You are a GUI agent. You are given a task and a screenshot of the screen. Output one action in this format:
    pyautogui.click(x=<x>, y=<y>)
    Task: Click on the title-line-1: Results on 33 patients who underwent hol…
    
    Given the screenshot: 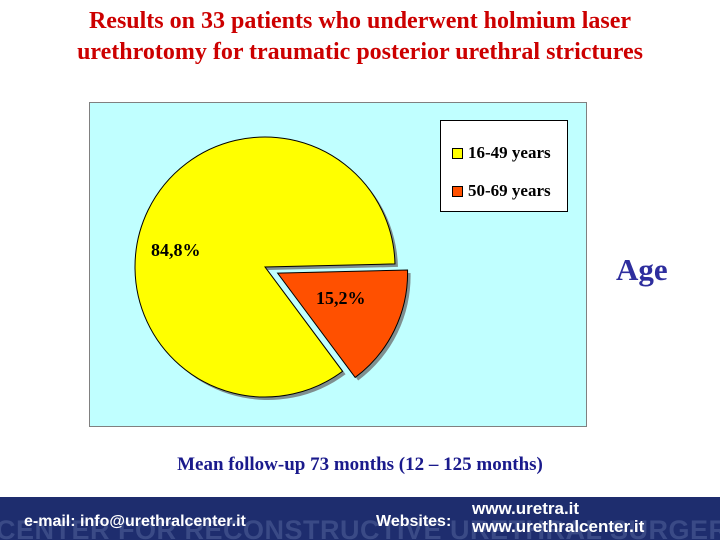 What is the action you would take?
    pyautogui.click(x=360, y=21)
    